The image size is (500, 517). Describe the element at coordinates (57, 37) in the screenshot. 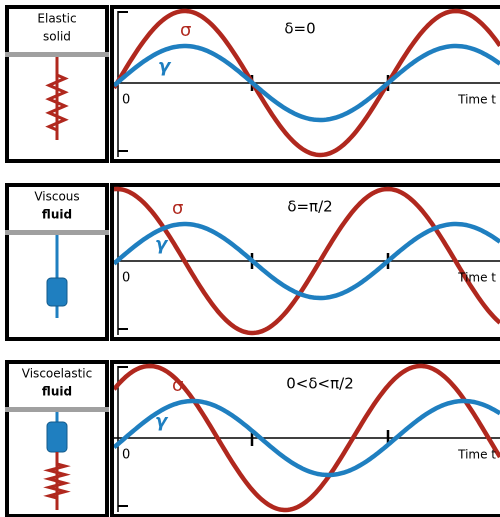

I see `element-label: solid` at that location.